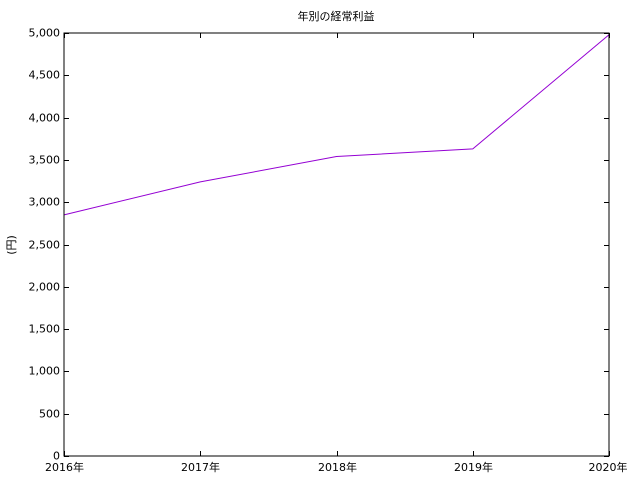 The width and height of the screenshot is (640, 480). What do you see at coordinates (200, 467) in the screenshot?
I see `x-tick-label: 2017年` at bounding box center [200, 467].